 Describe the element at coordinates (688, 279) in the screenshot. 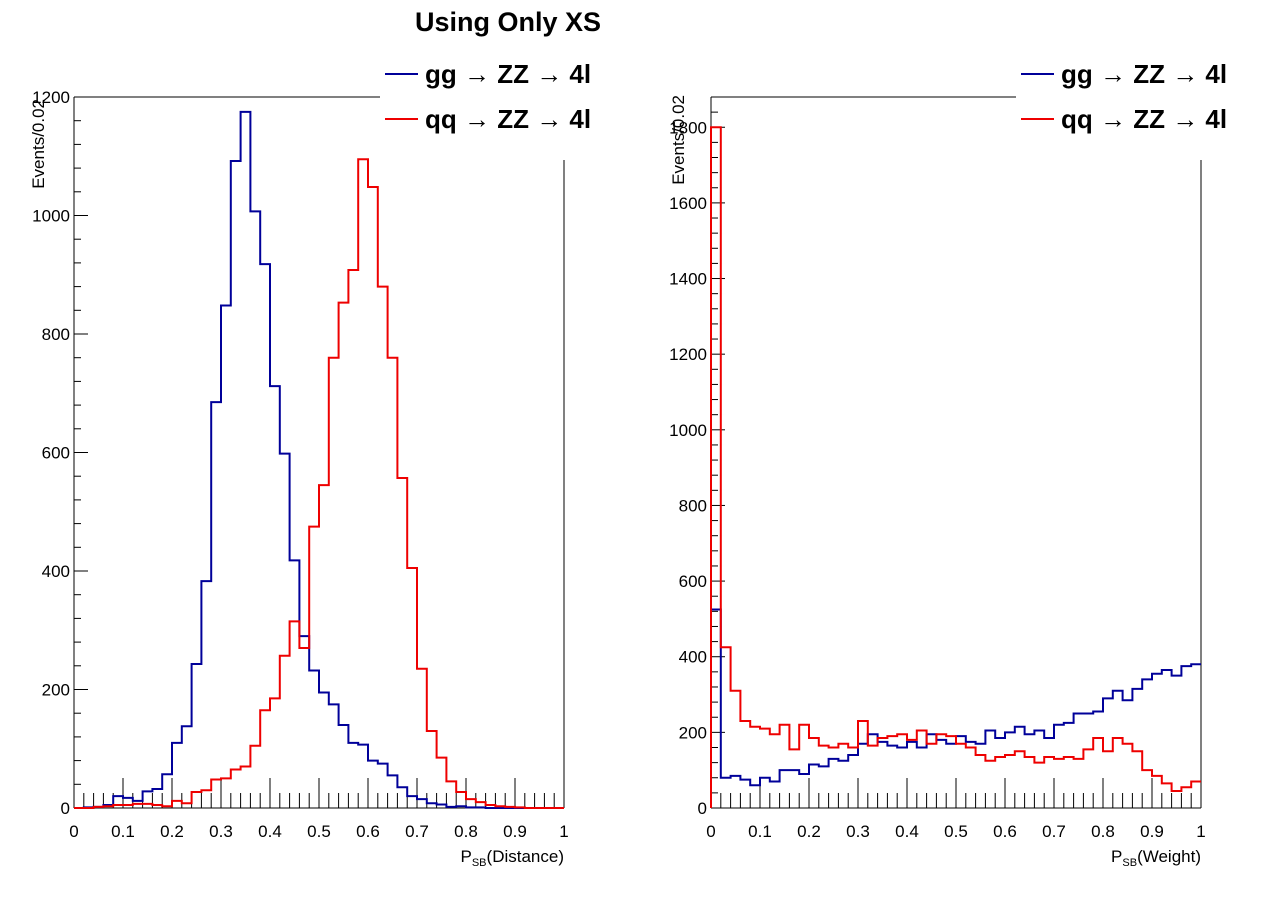

I see `y-tick-label: 1400` at that location.